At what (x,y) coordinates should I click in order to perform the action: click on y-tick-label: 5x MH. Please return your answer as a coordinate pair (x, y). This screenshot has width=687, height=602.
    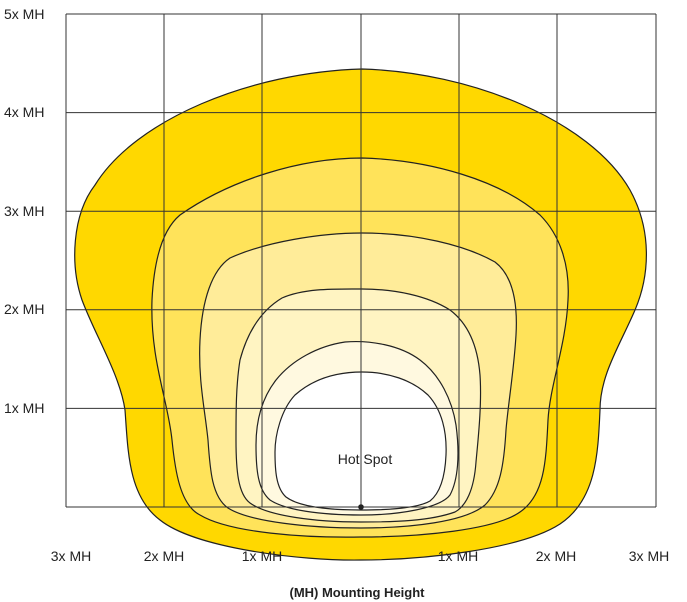
    Looking at the image, I should click on (24, 14).